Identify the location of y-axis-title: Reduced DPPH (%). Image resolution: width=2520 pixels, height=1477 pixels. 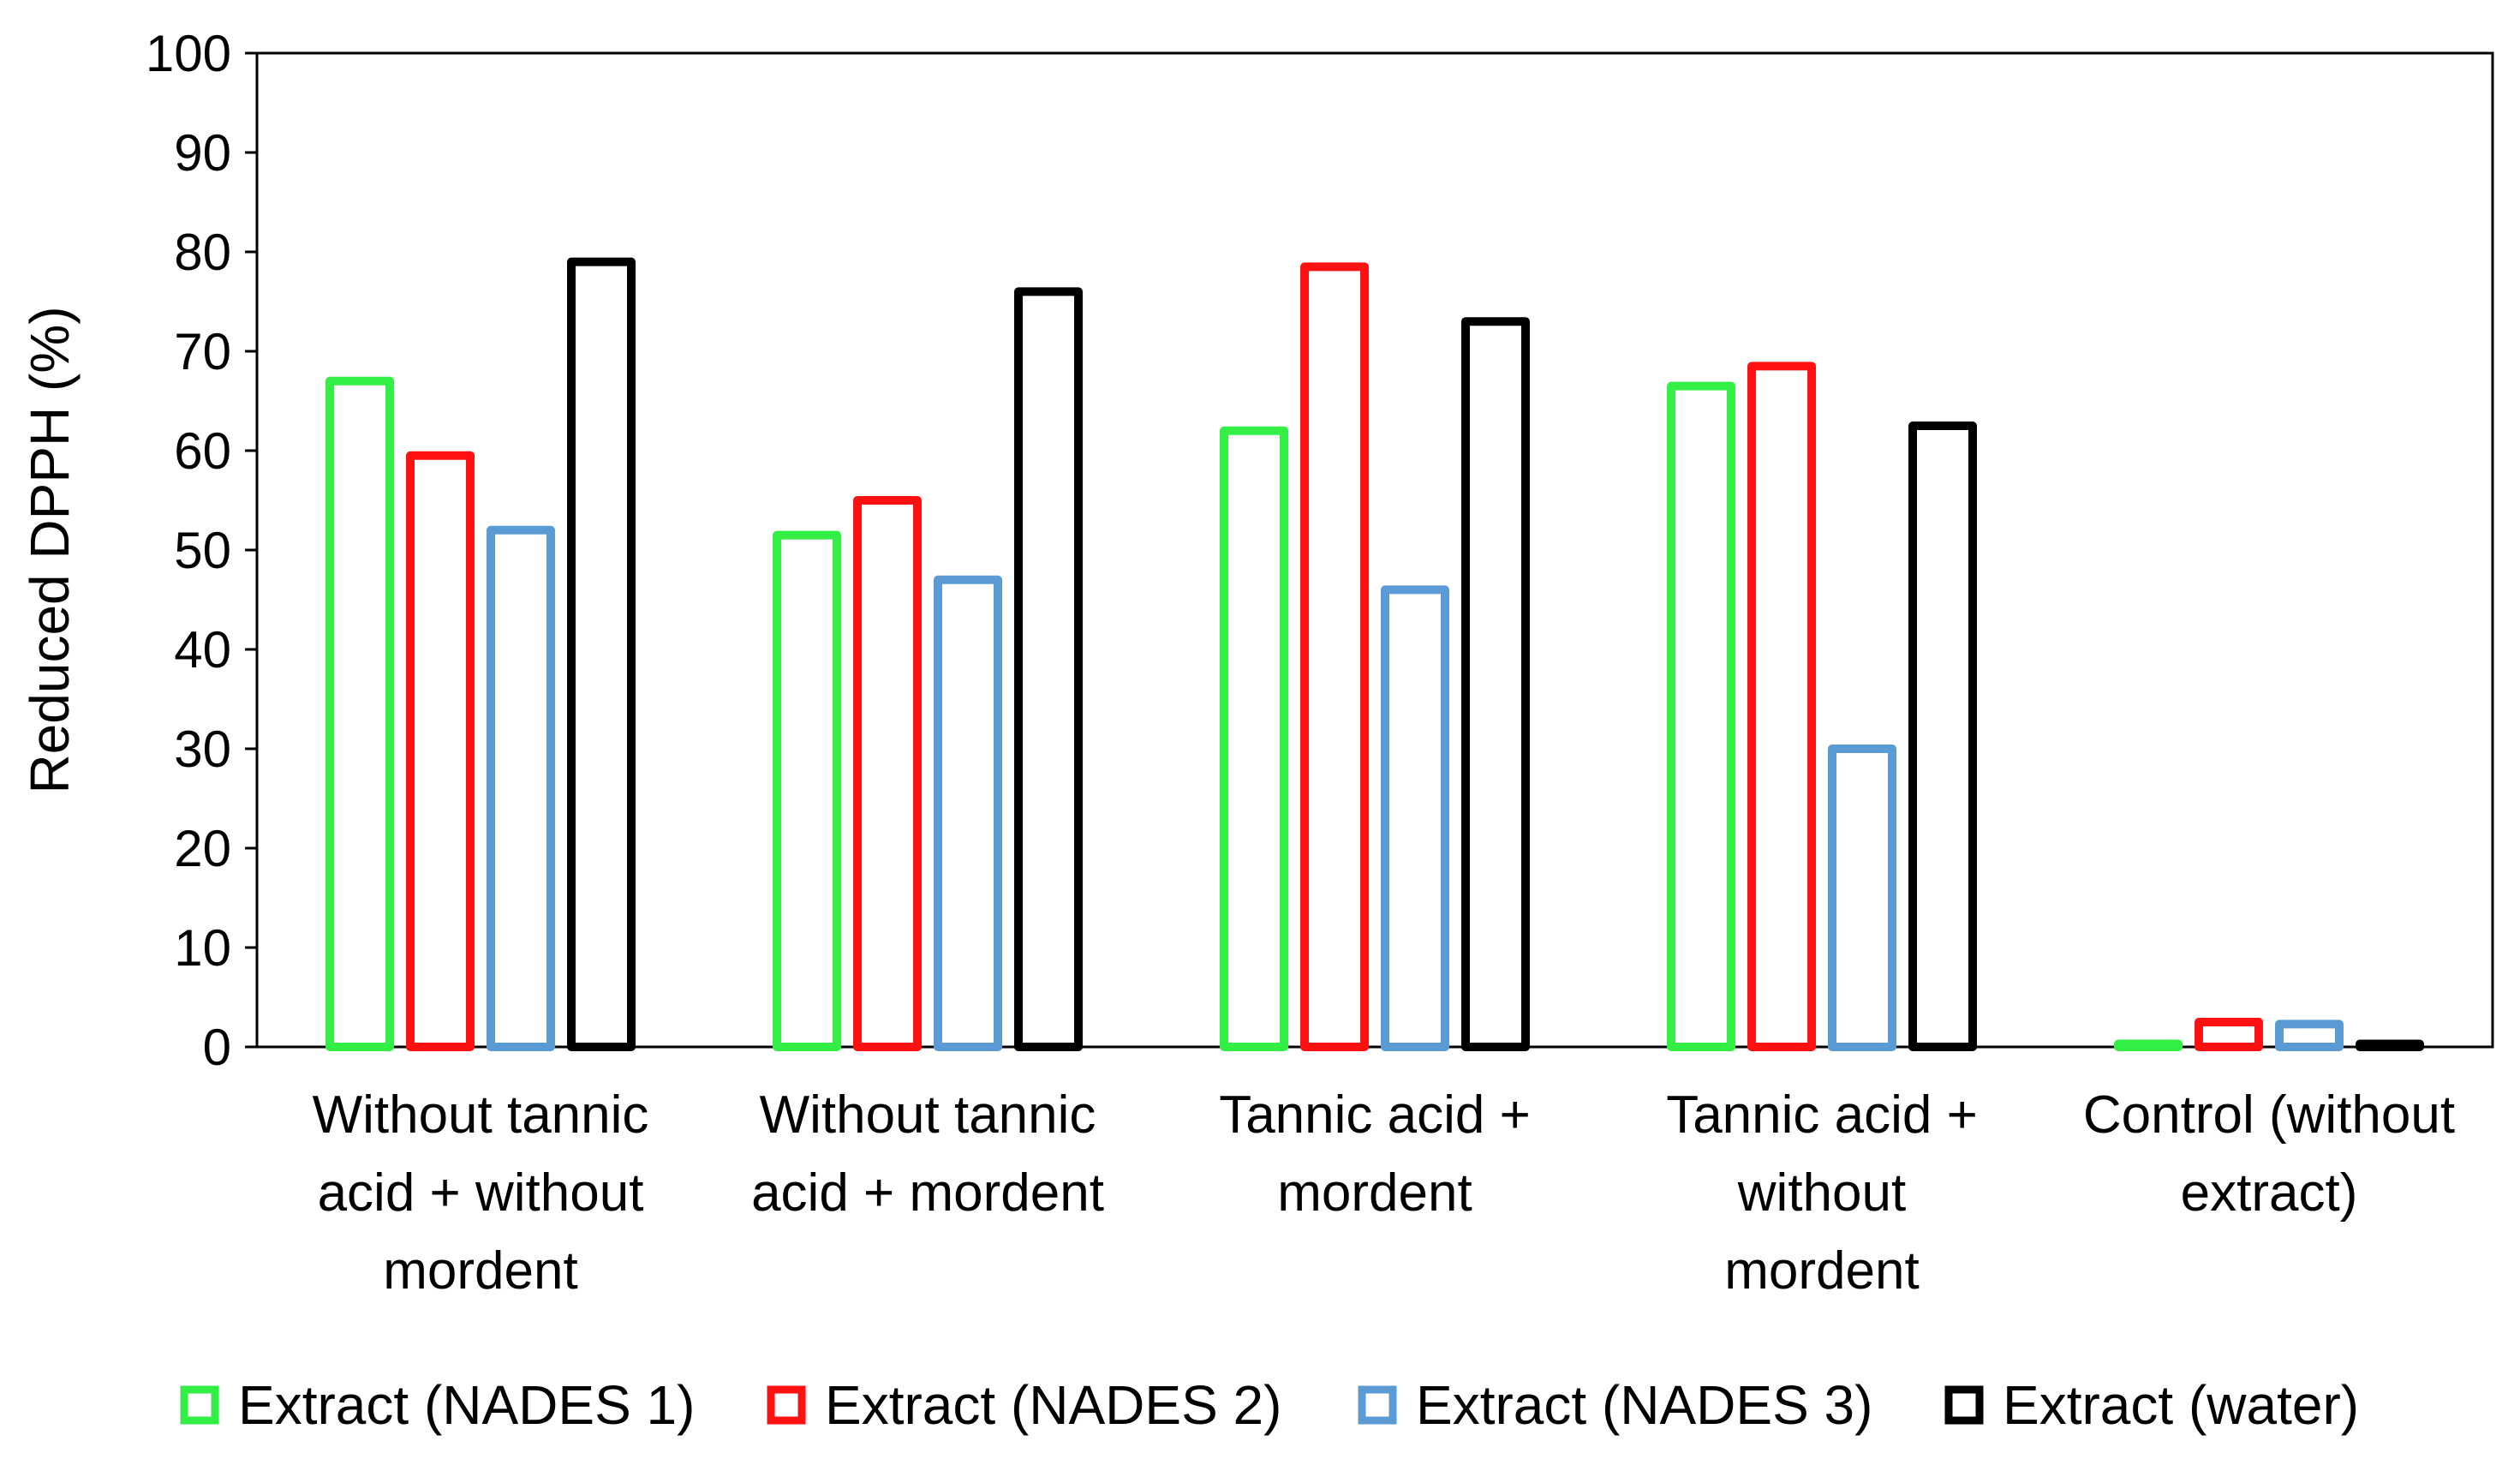
(50, 550).